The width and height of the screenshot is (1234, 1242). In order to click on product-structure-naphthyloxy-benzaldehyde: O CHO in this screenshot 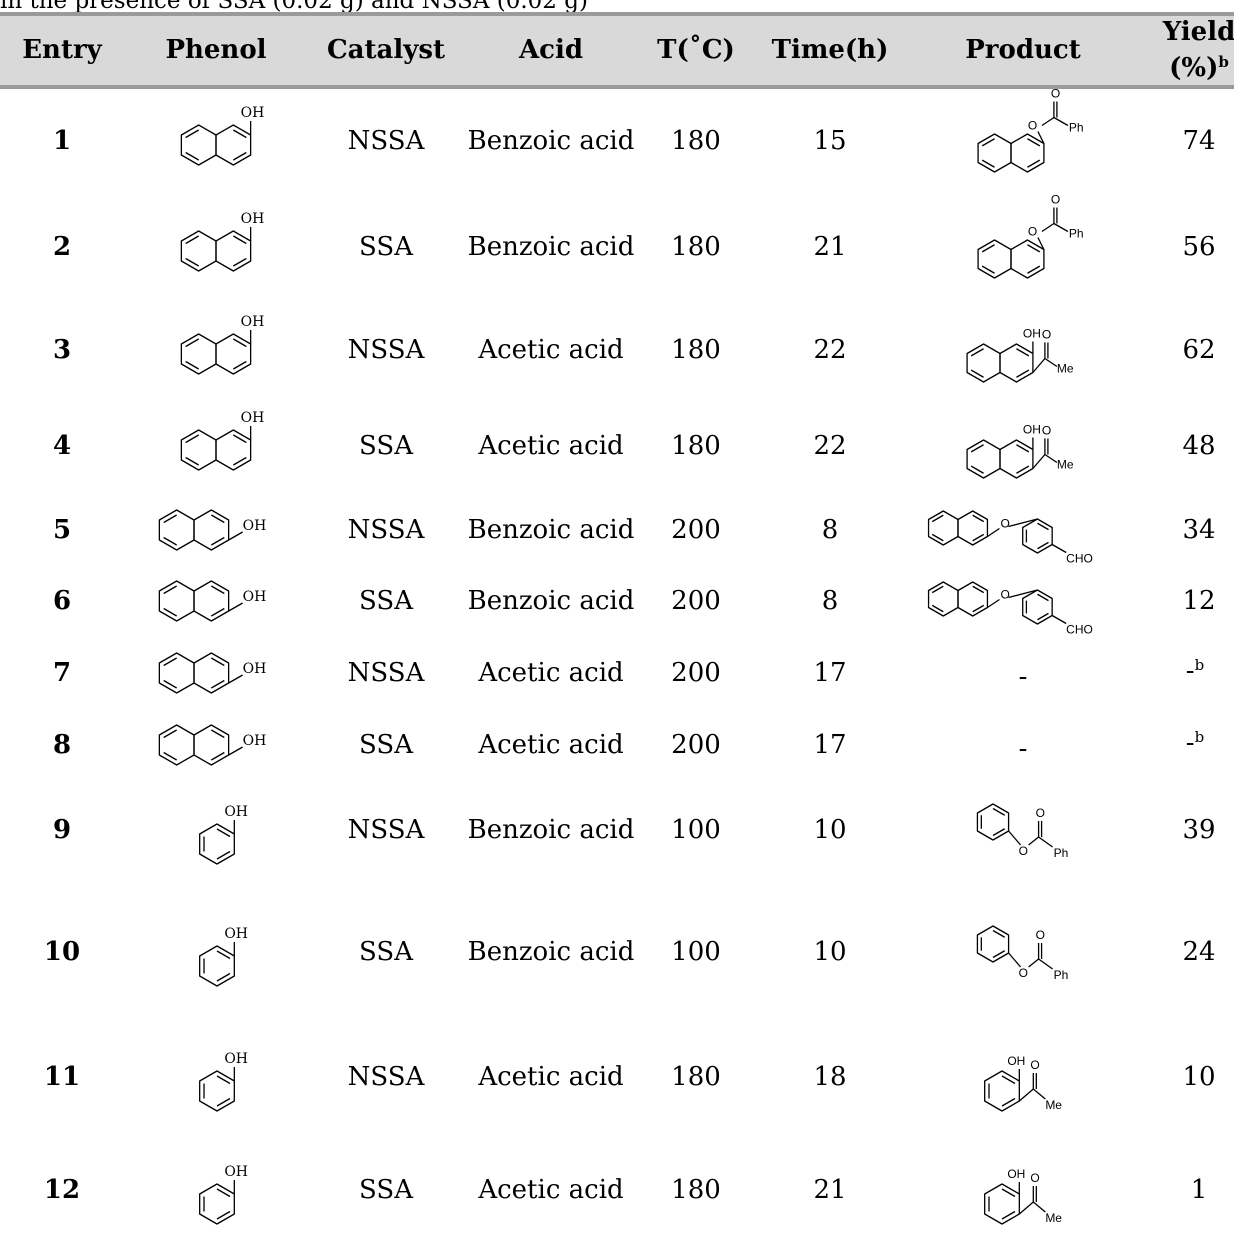, I will do `click(1010, 538)`.